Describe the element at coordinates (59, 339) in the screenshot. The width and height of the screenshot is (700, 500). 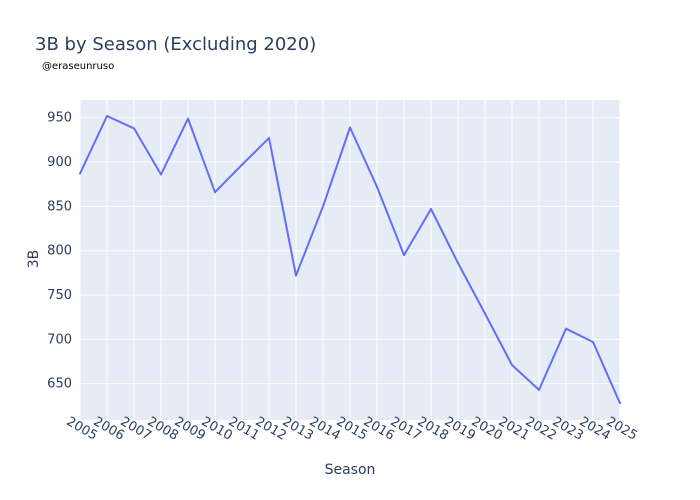
I see `y-tick-label: 700` at that location.